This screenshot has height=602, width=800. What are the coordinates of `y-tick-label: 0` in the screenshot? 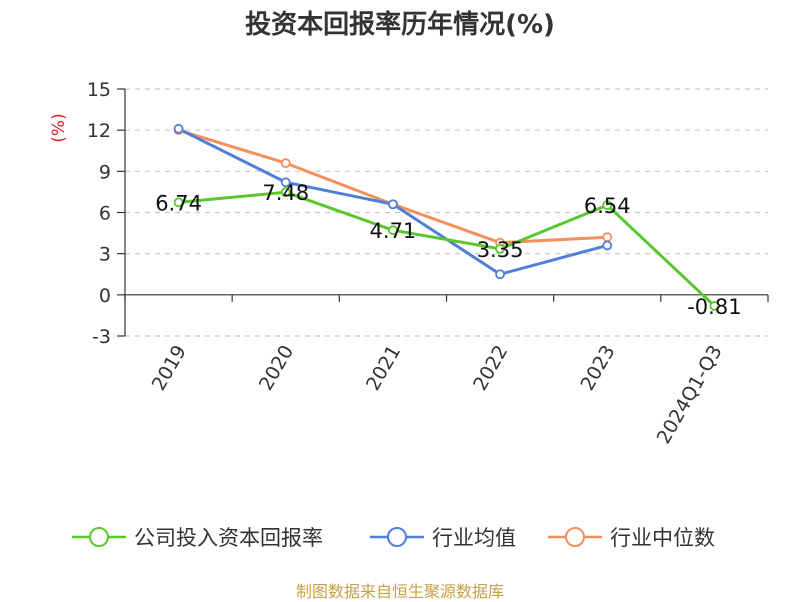 It's located at (105, 296).